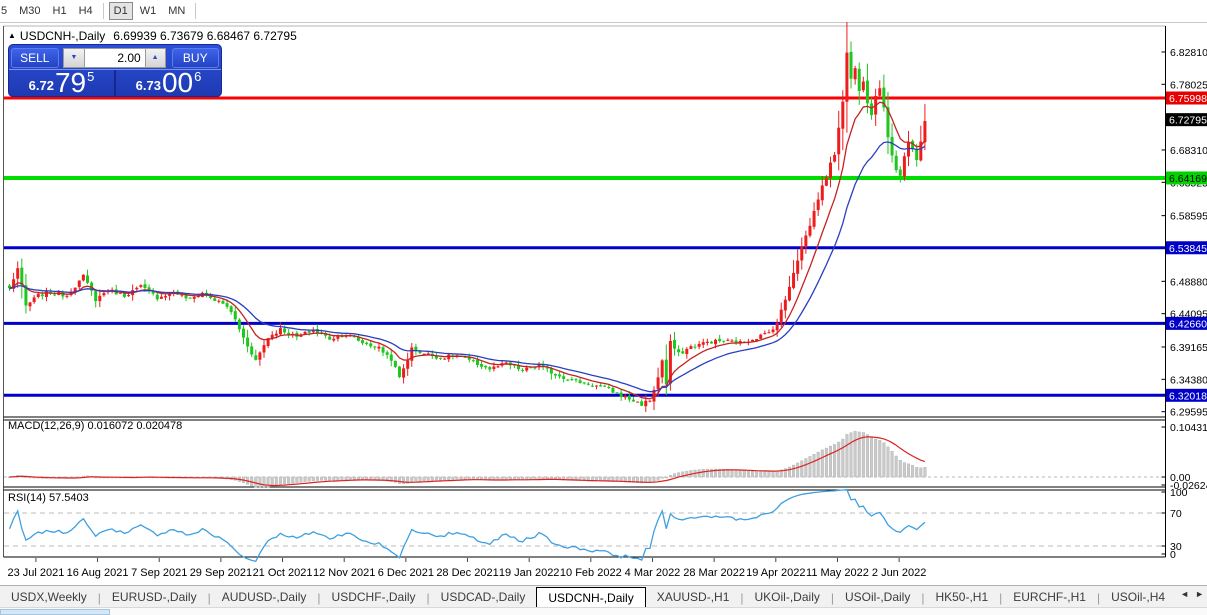 The height and width of the screenshot is (615, 1207). Describe the element at coordinates (41, 85) in the screenshot. I see `sell-price-prefix: 6.72` at that location.